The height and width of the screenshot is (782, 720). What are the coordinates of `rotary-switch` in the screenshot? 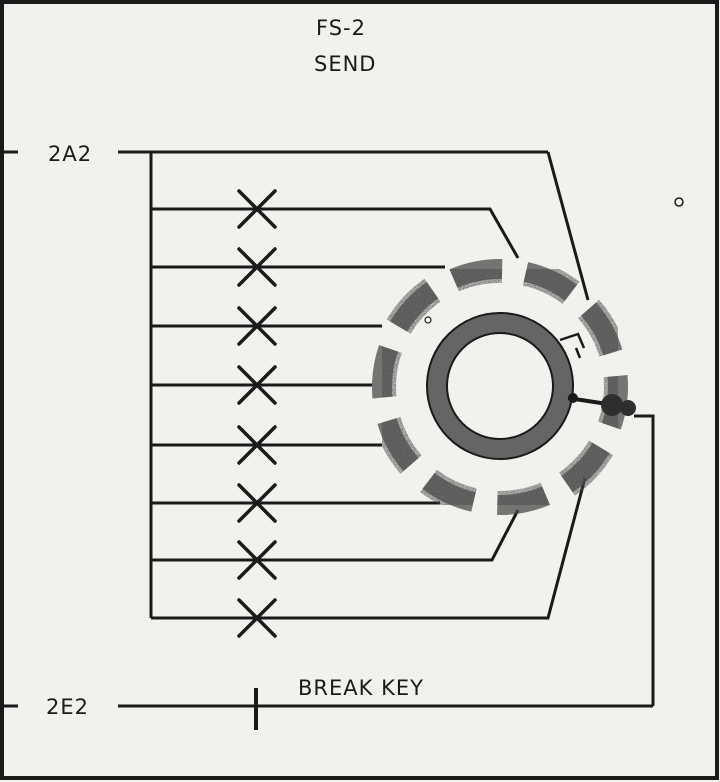 It's located at (502, 387).